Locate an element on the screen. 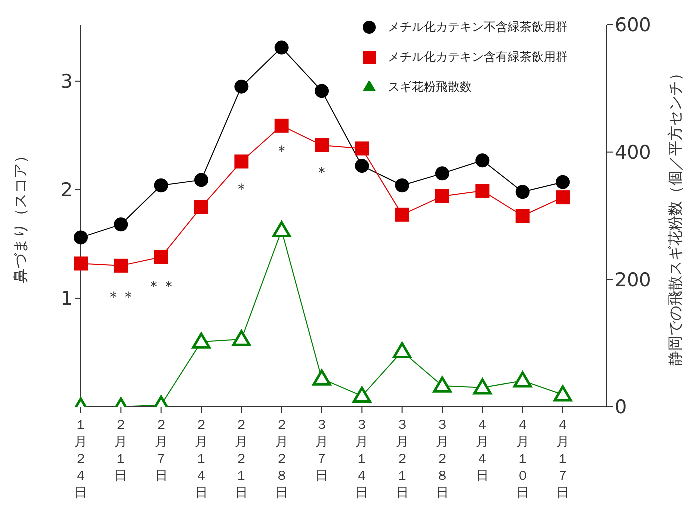 The width and height of the screenshot is (699, 512). legend-label: メチル化カテキン不含緑茶飲用群 is located at coordinates (478, 27).